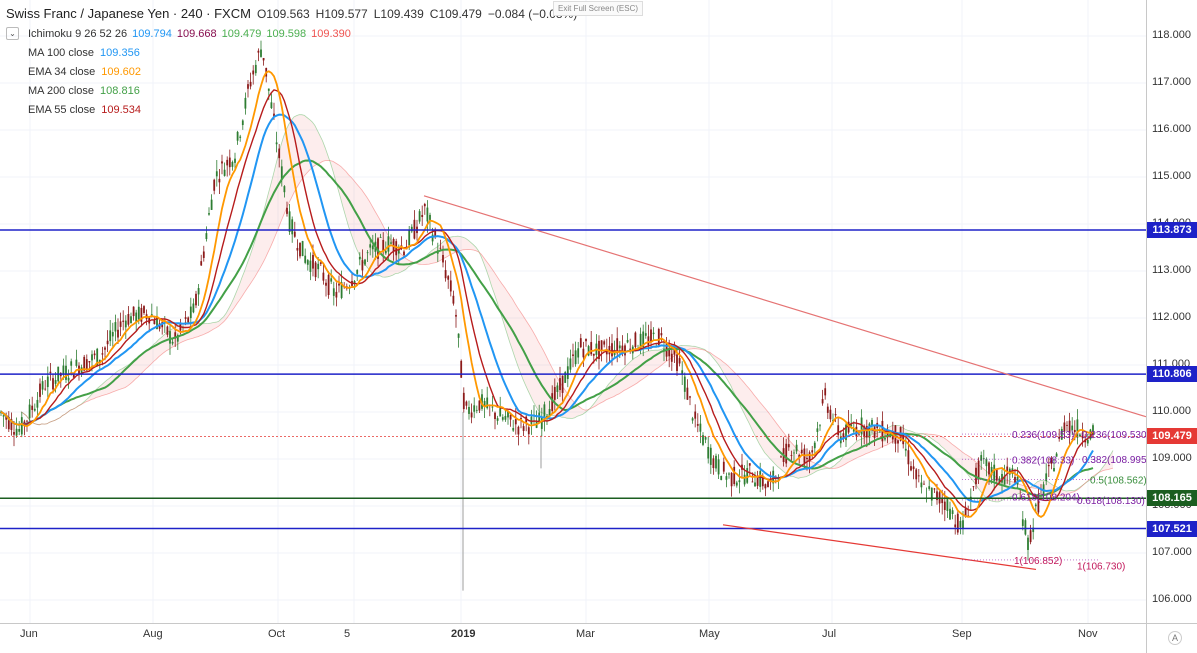 Image resolution: width=1197 pixels, height=653 pixels. I want to click on indicator-value: 109.602, so click(121, 72).